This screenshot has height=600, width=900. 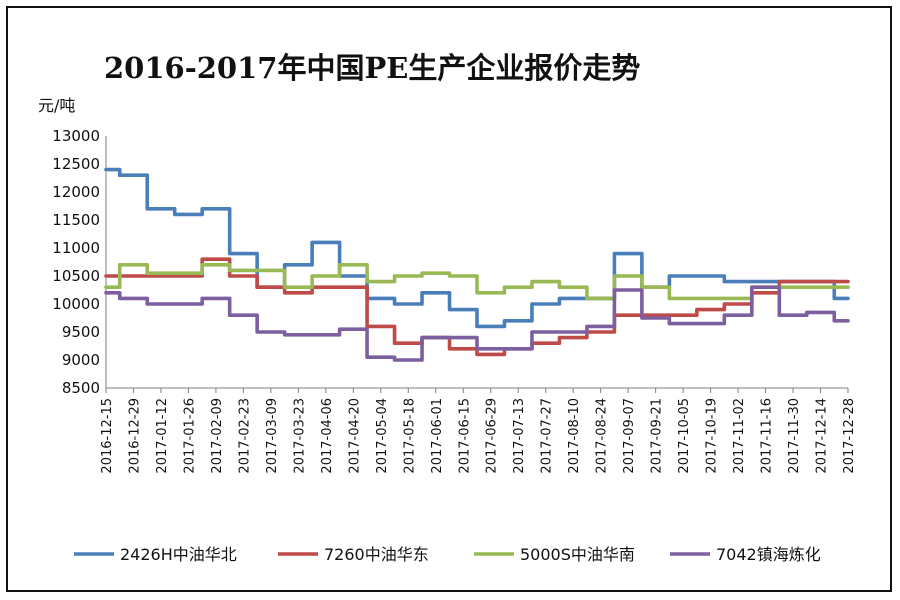 I want to click on y-tick-label: 8500, so click(x=81, y=388).